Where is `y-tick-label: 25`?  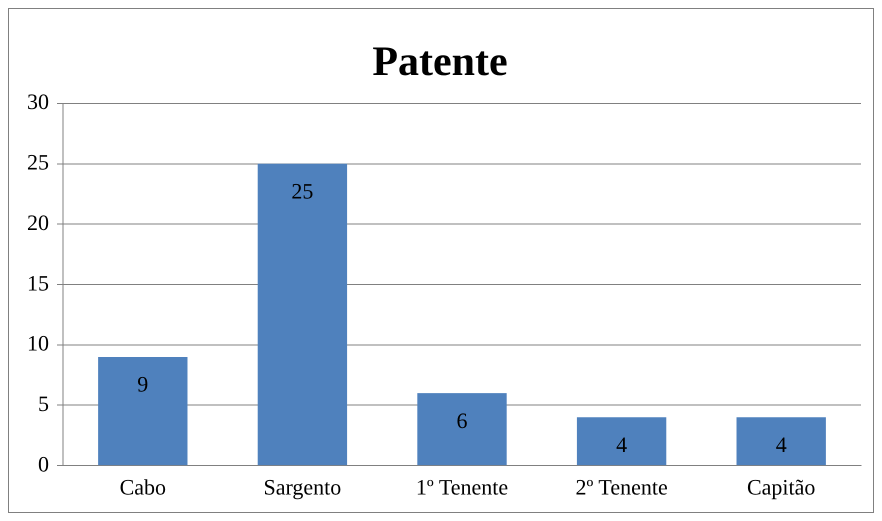
y-tick-label: 25 is located at coordinates (38, 162).